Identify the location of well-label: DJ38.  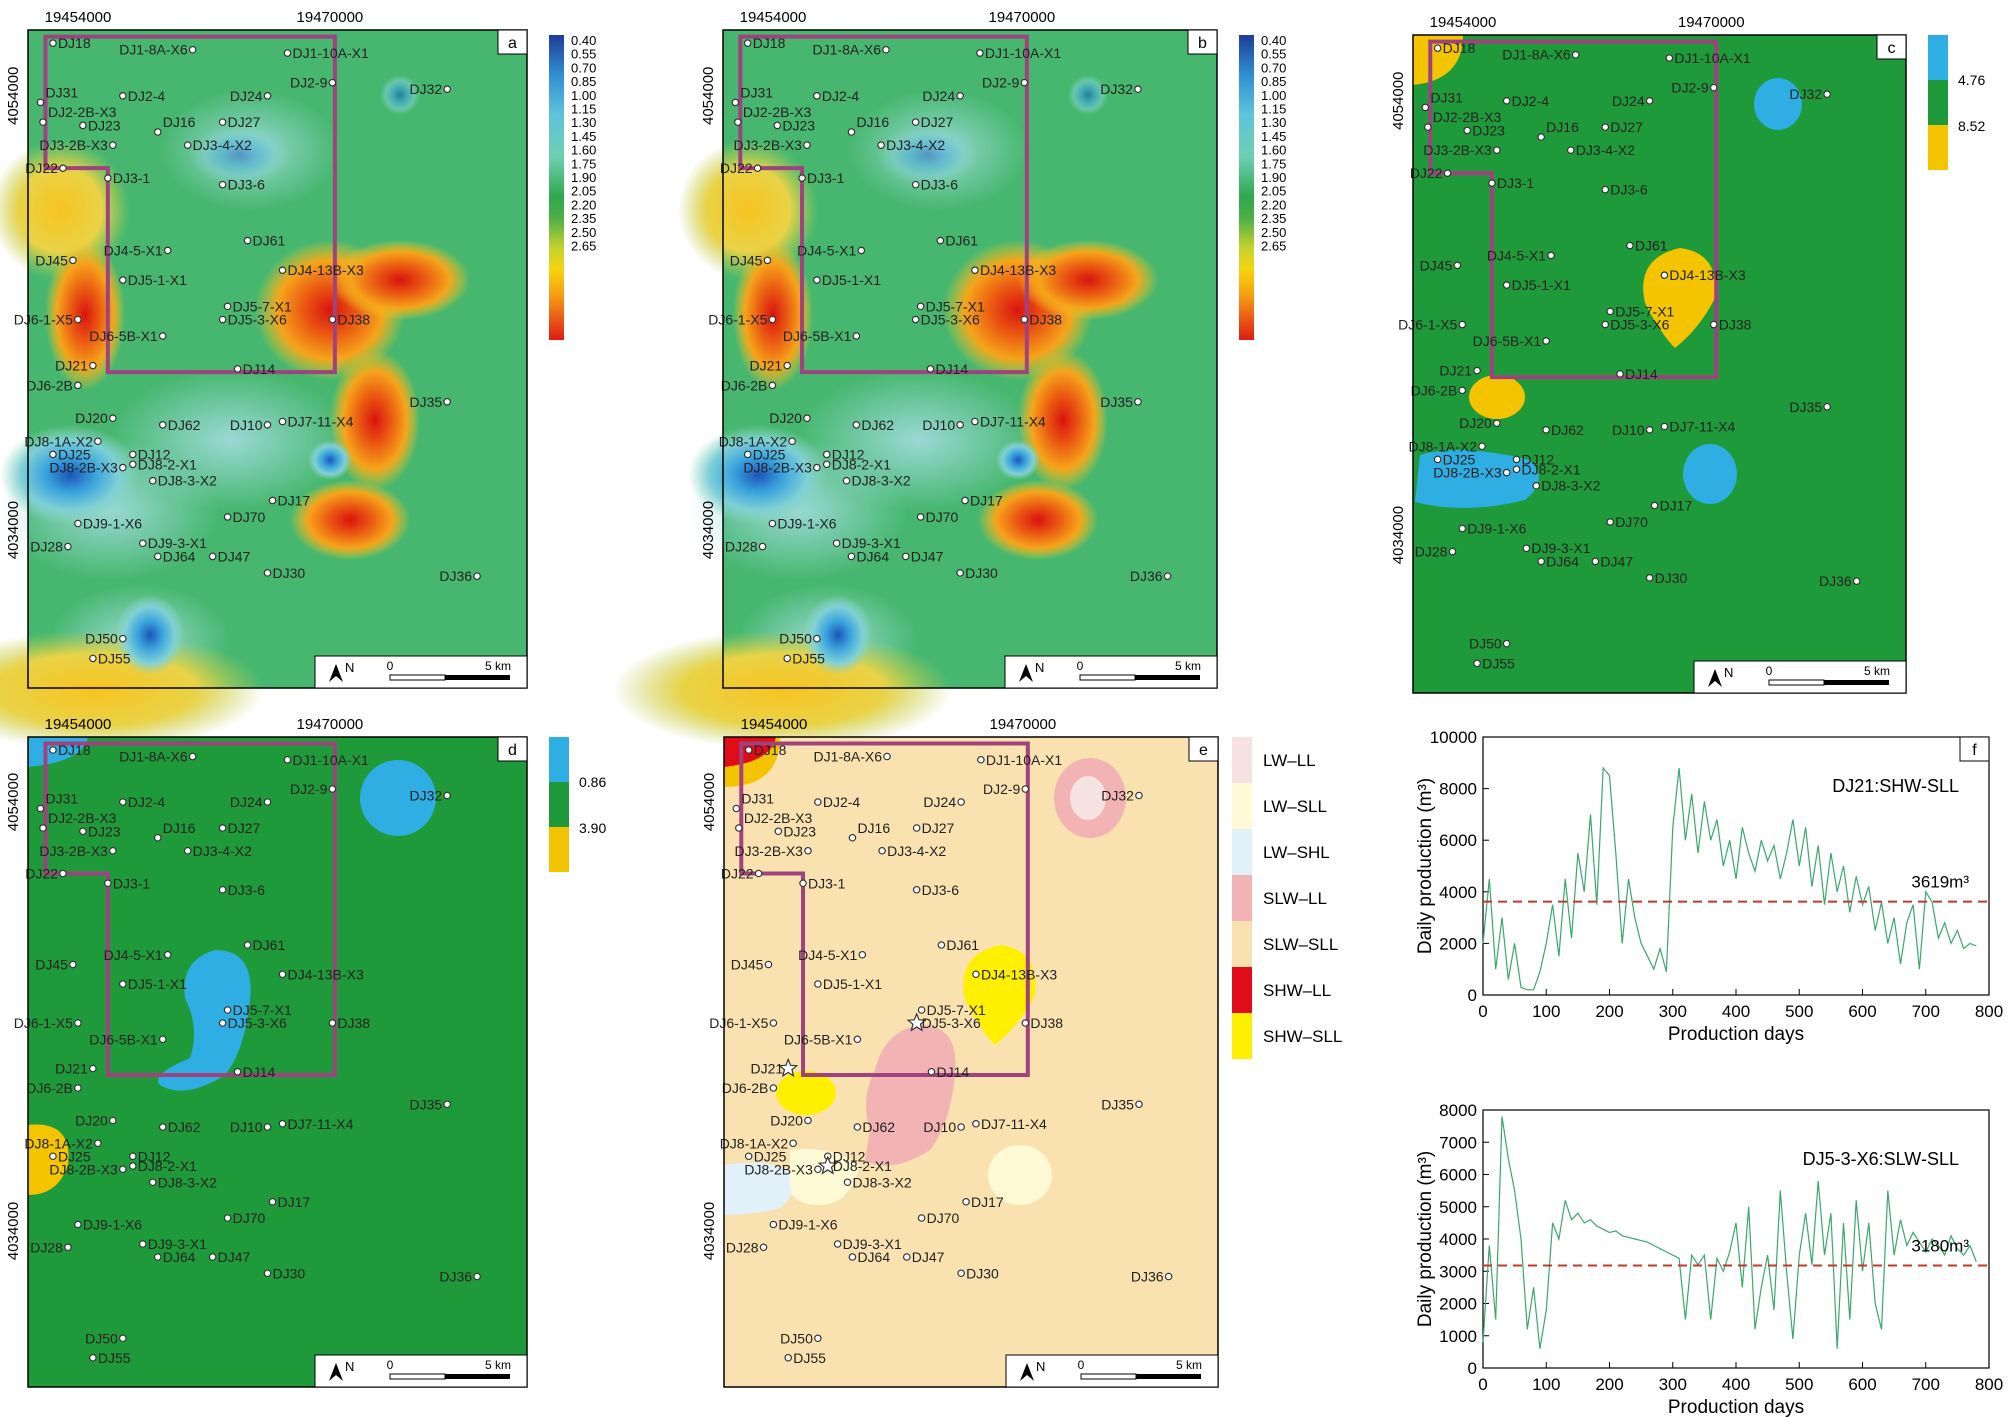
(1045, 320).